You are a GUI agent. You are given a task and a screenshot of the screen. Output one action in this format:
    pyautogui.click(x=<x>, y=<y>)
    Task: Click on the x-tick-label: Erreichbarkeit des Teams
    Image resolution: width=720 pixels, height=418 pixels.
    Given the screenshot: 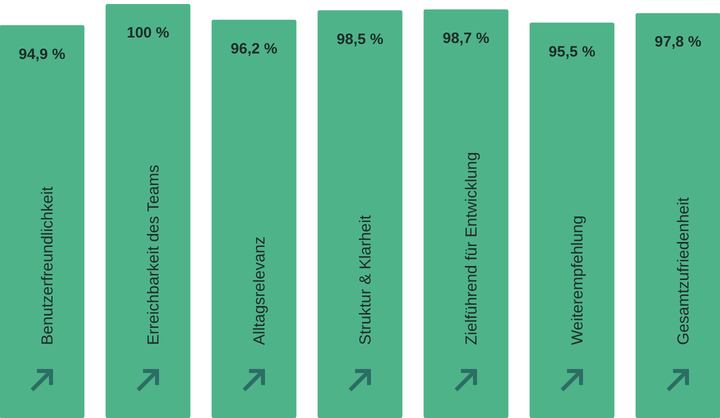 What is the action you would take?
    pyautogui.click(x=153, y=254)
    